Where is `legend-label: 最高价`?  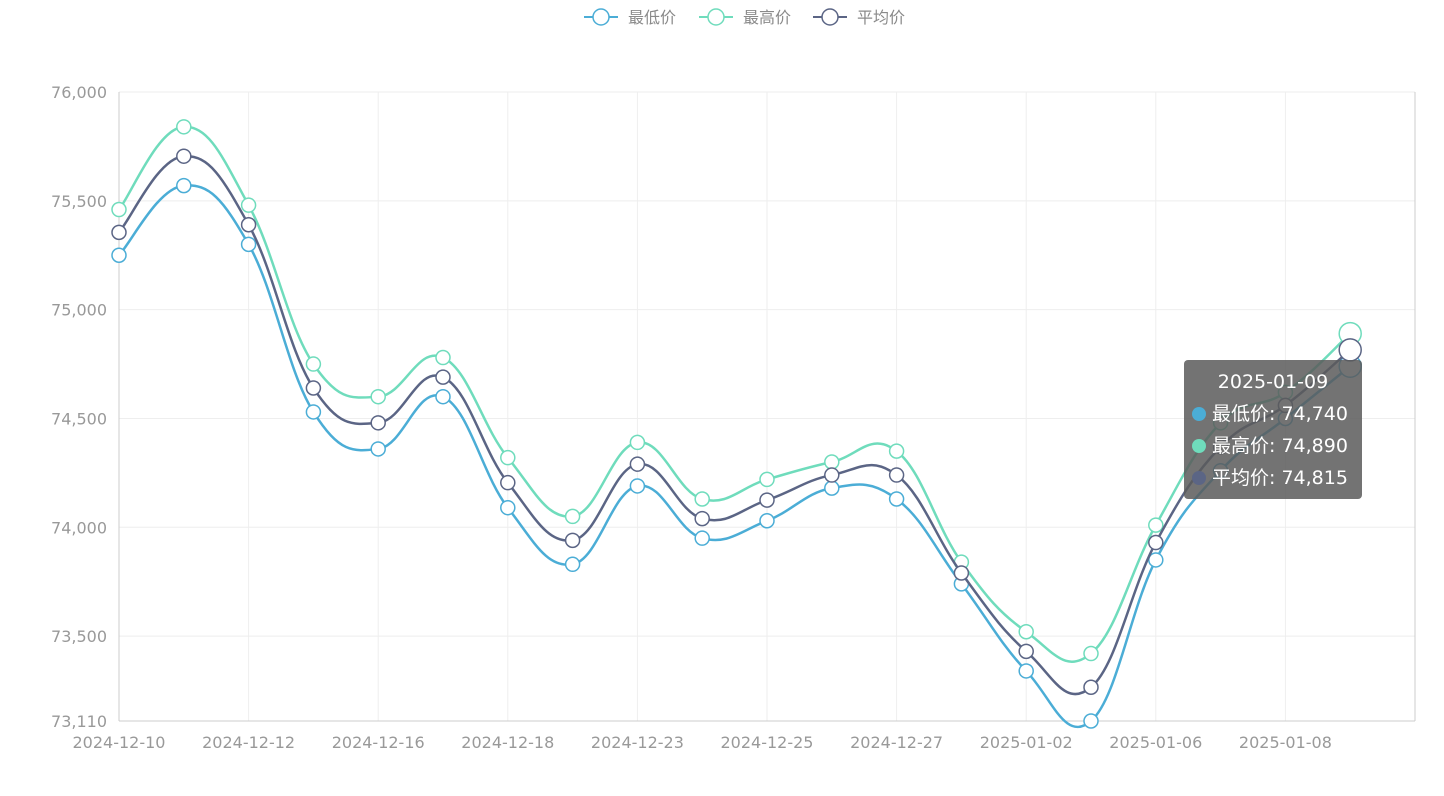
legend-label: 最高价 is located at coordinates (767, 17).